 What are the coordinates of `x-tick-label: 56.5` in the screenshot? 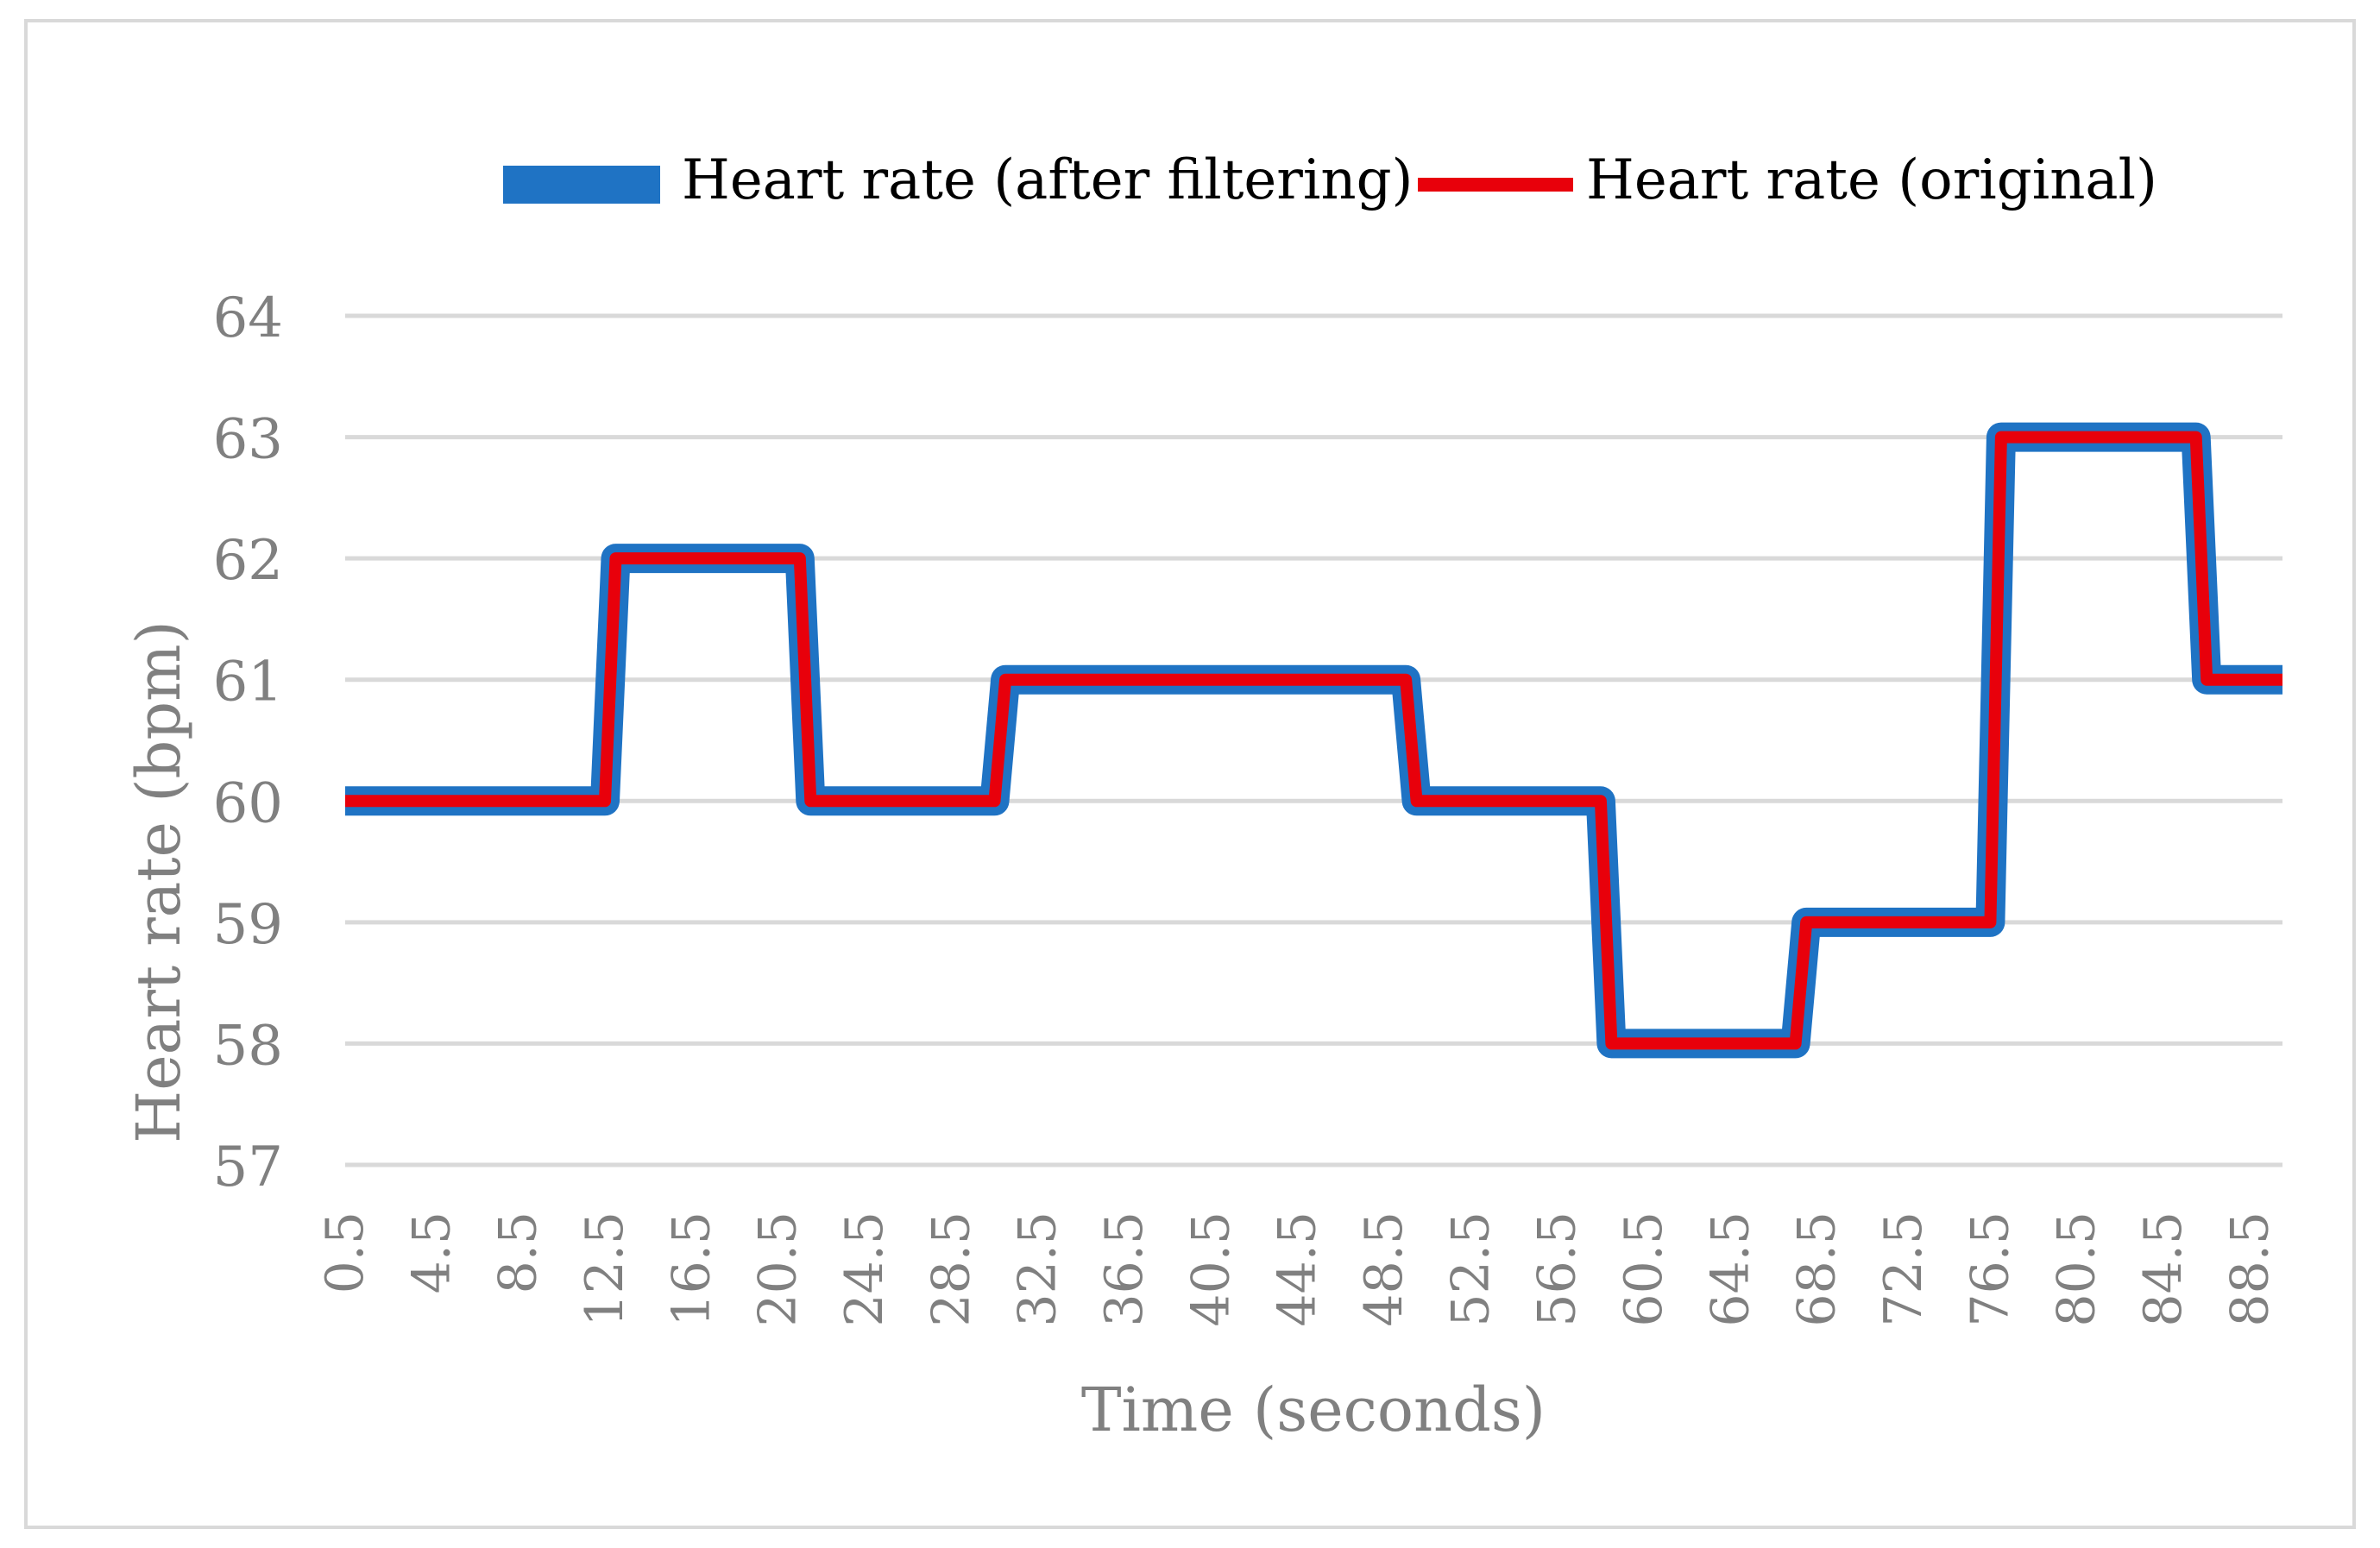 It's located at (1558, 1269).